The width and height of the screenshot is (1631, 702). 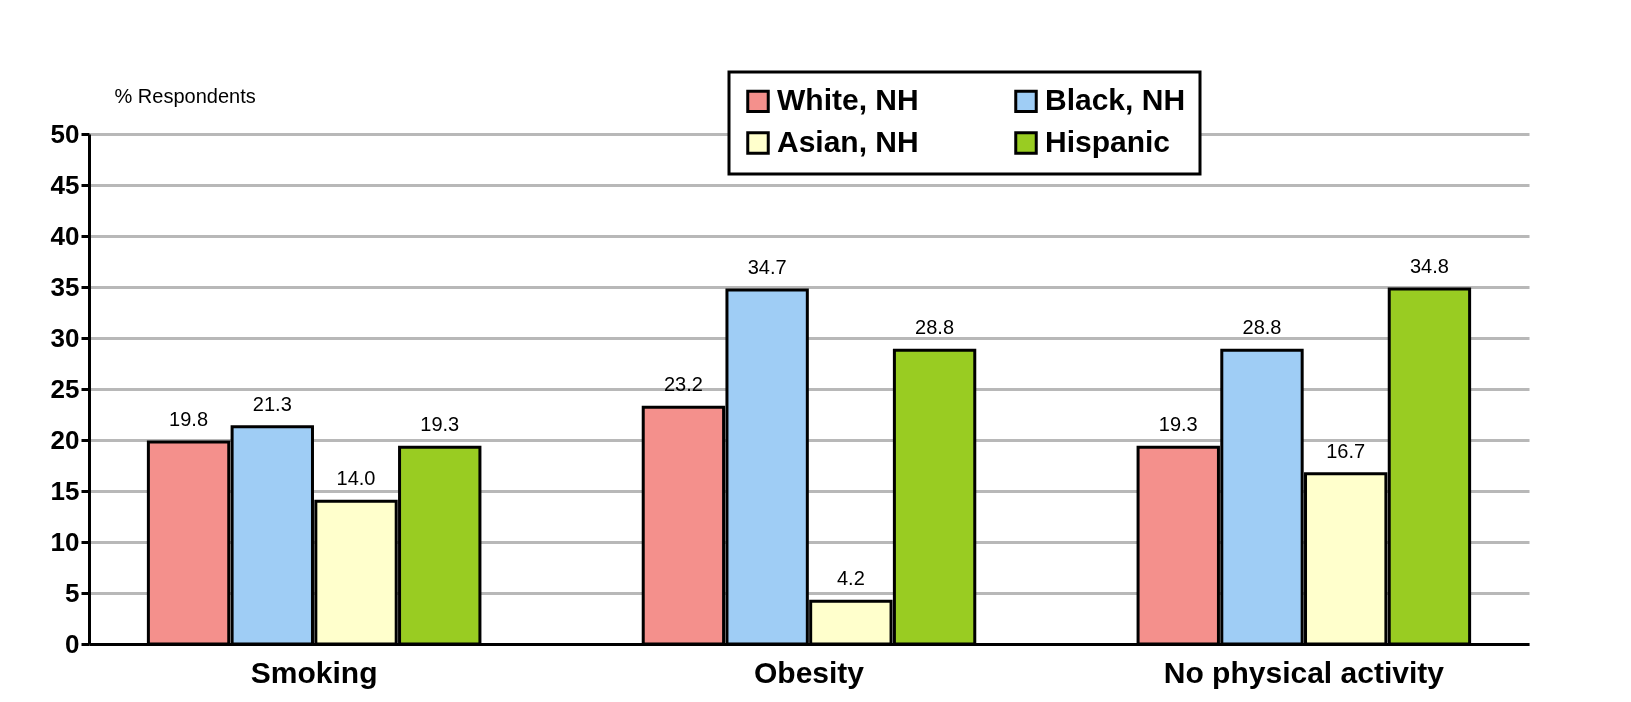 I want to click on y-tick-label: 30, so click(x=65, y=337).